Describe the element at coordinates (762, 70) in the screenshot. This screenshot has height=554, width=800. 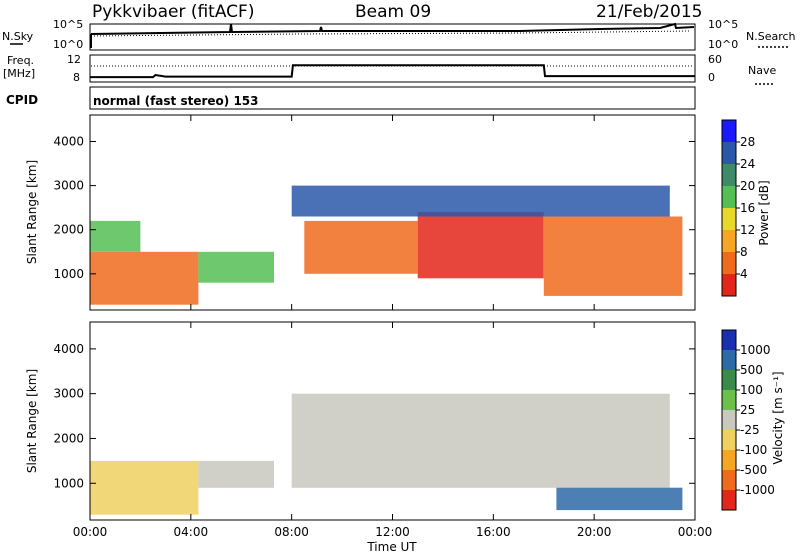
I see `nave-label: Nave` at that location.